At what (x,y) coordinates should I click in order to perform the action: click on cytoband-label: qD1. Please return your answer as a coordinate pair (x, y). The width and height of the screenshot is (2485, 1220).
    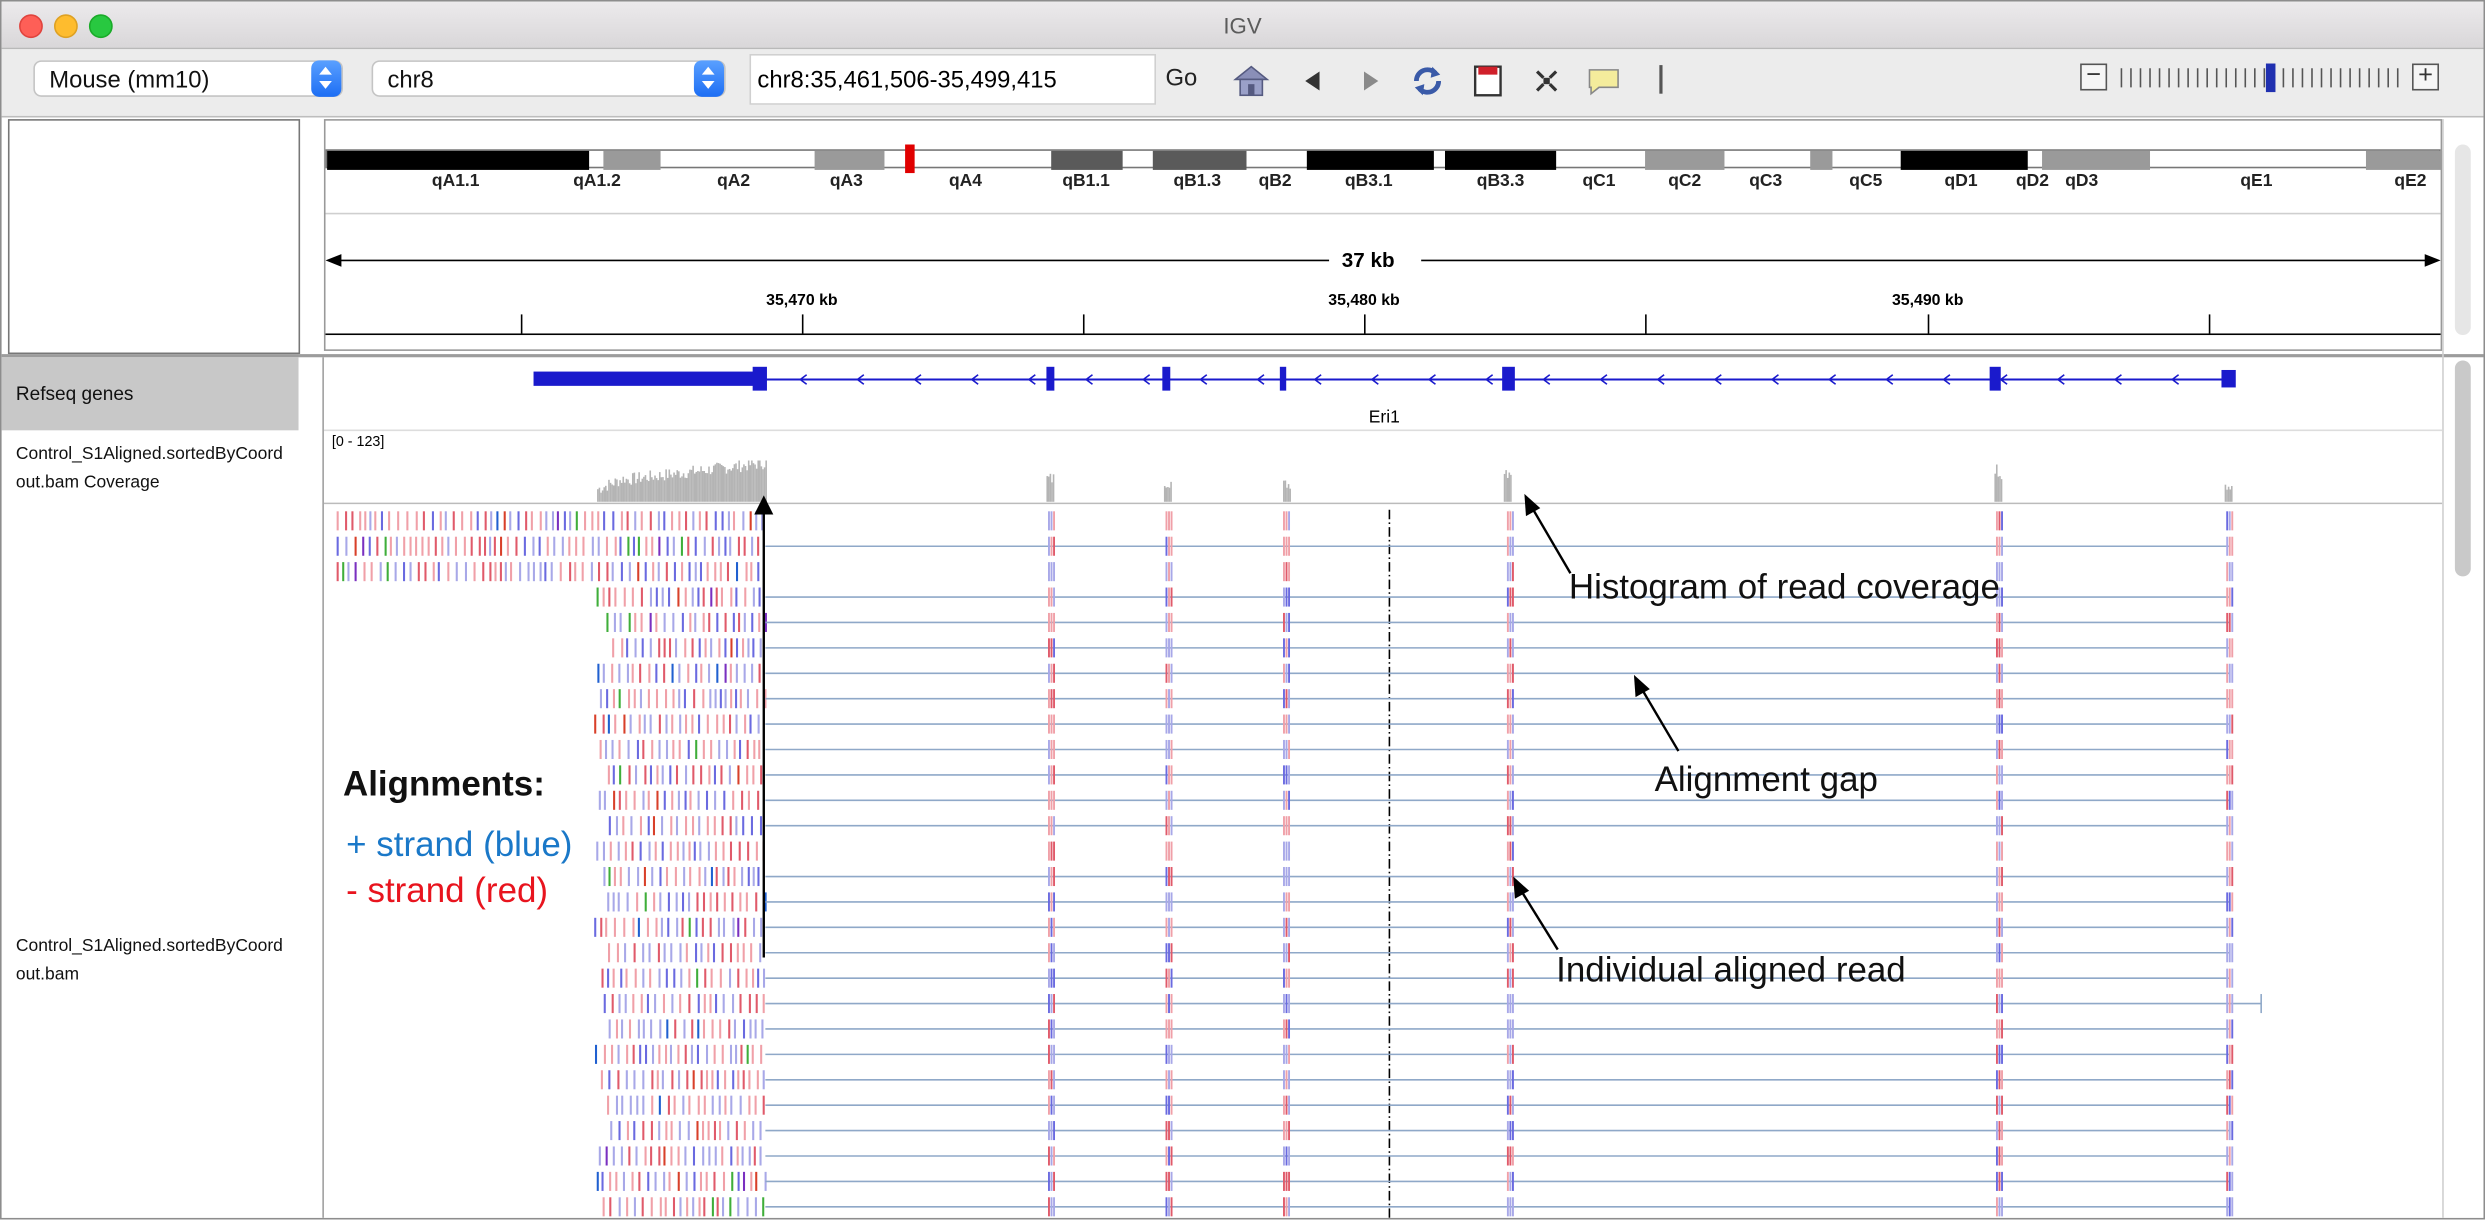
    Looking at the image, I should click on (1961, 181).